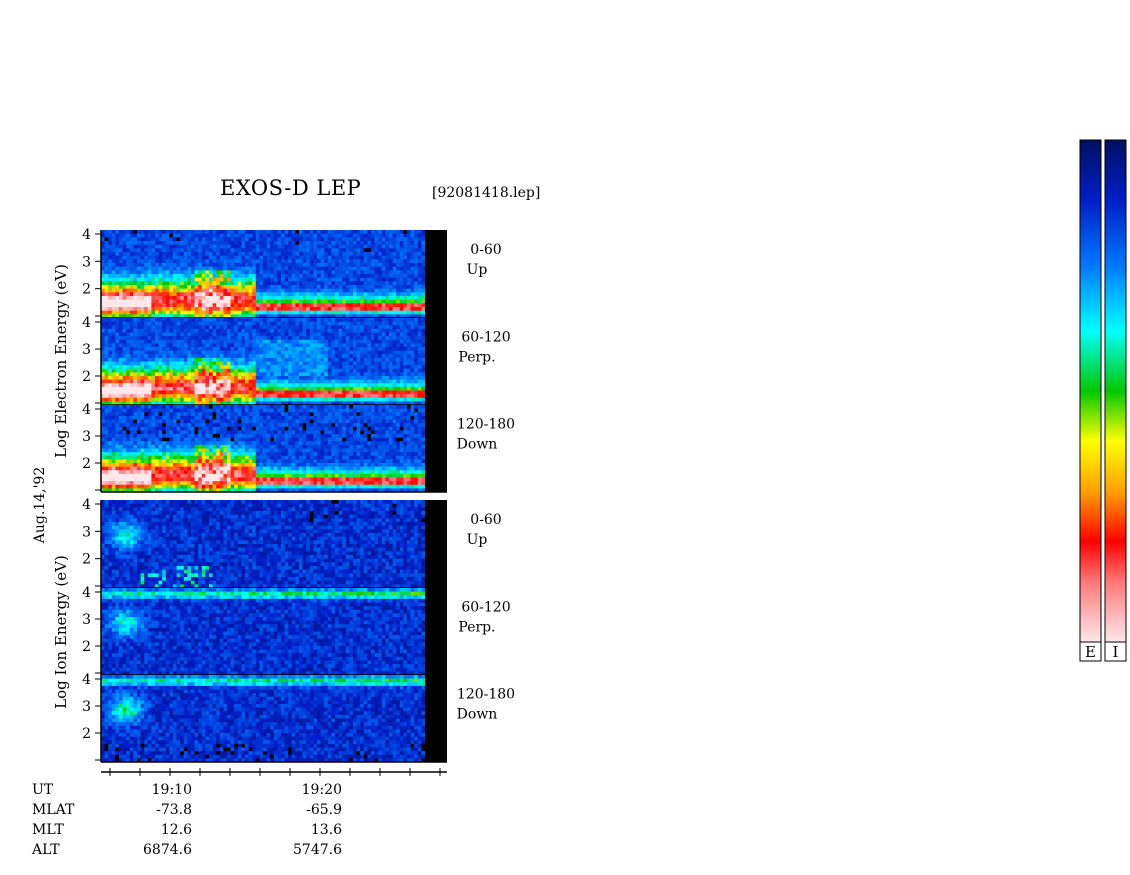 The image size is (1130, 875). I want to click on footer-col1-value: 19:10, so click(172, 790).